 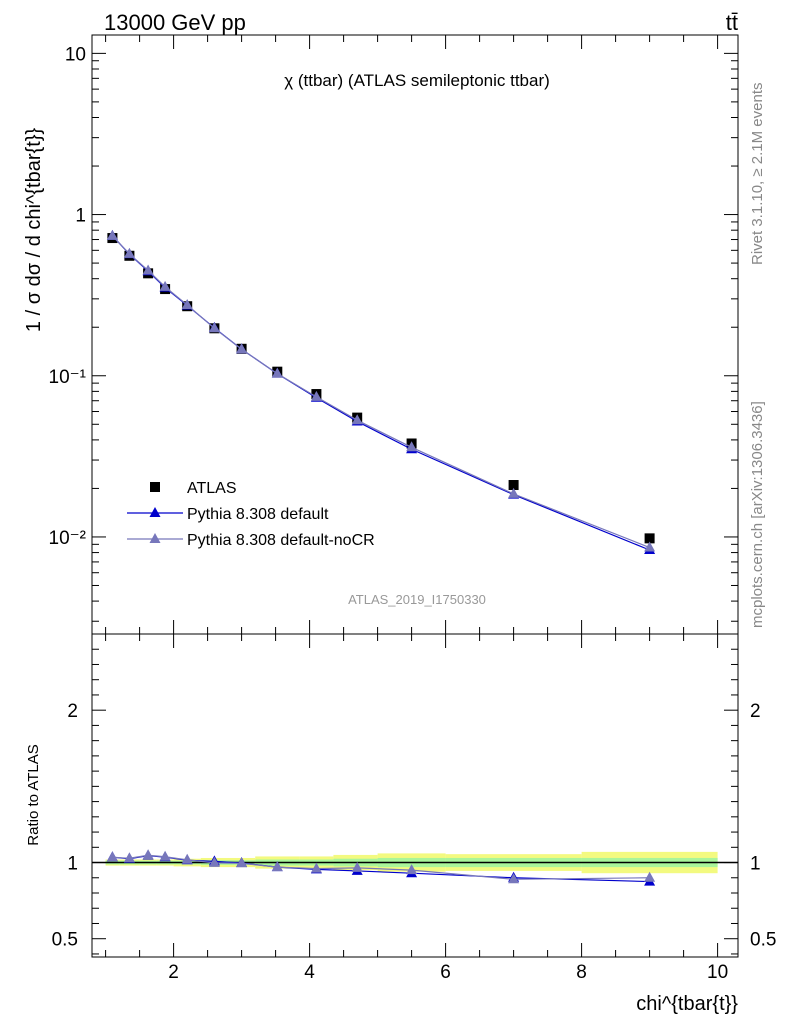 What do you see at coordinates (757, 174) in the screenshot?
I see `rivet-version-label: Rivet 3.1.10, ≥ 2.1M events` at bounding box center [757, 174].